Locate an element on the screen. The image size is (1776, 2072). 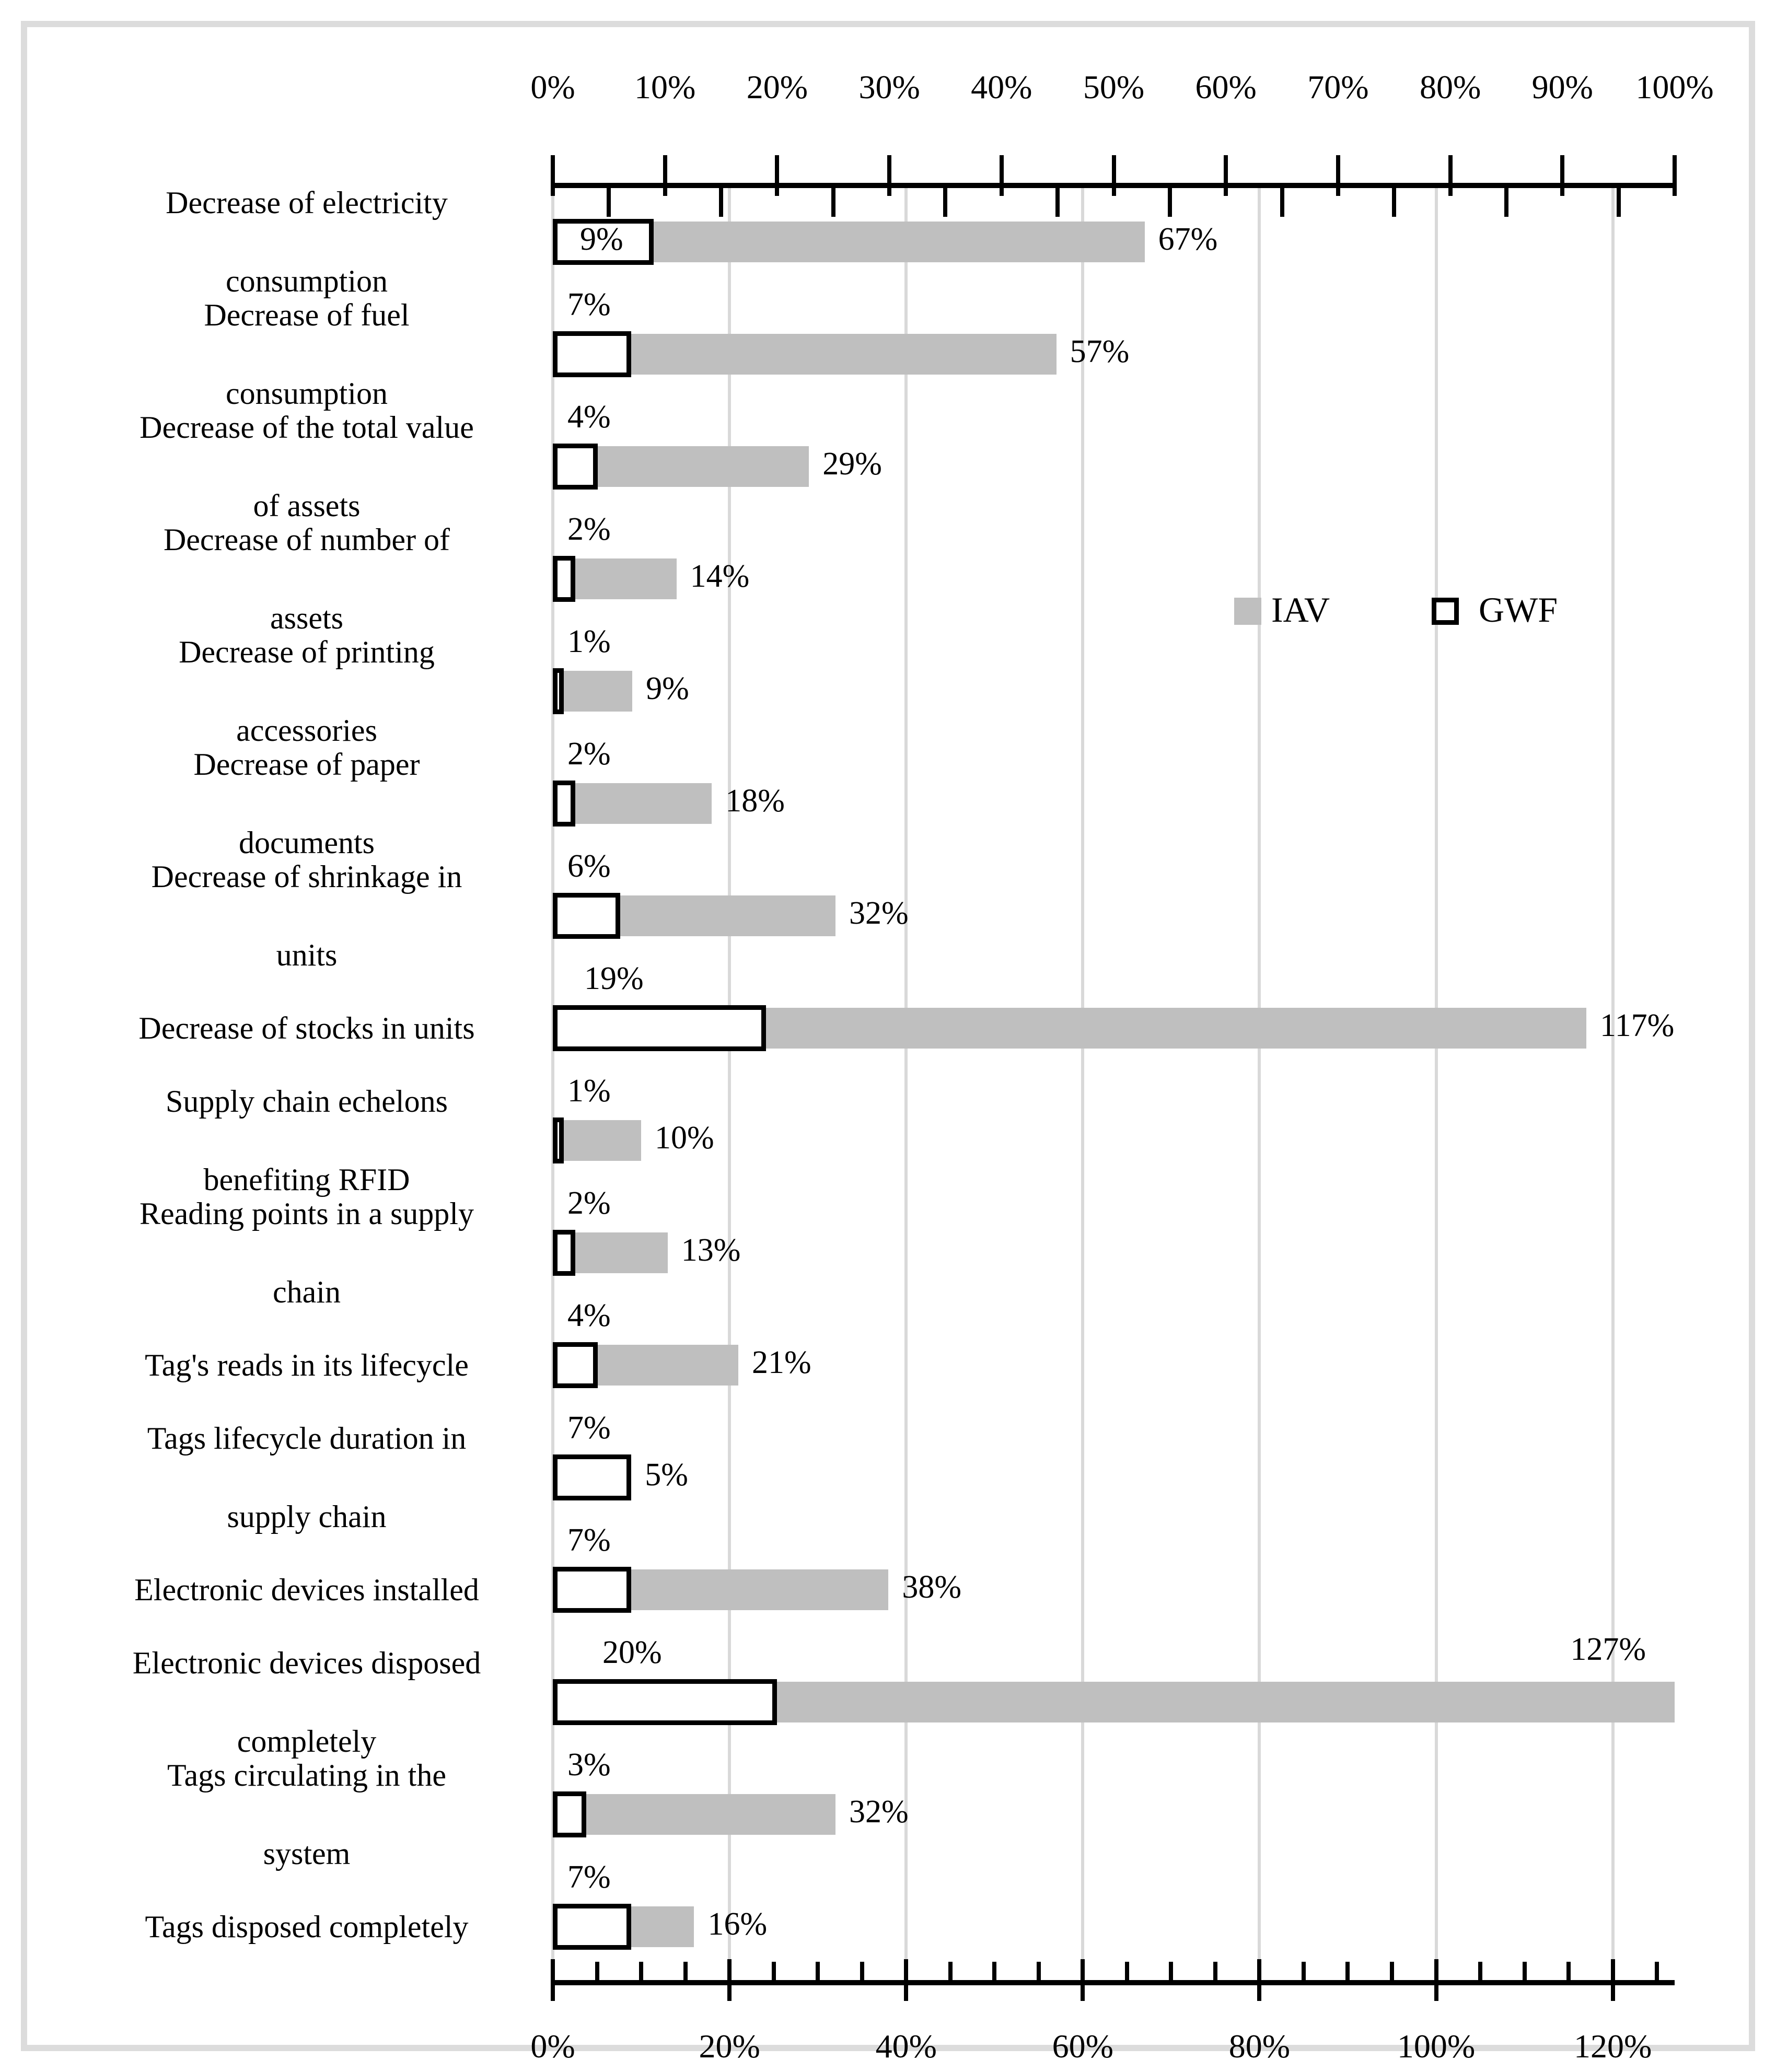
iav-data-label: 16% is located at coordinates (737, 1924).